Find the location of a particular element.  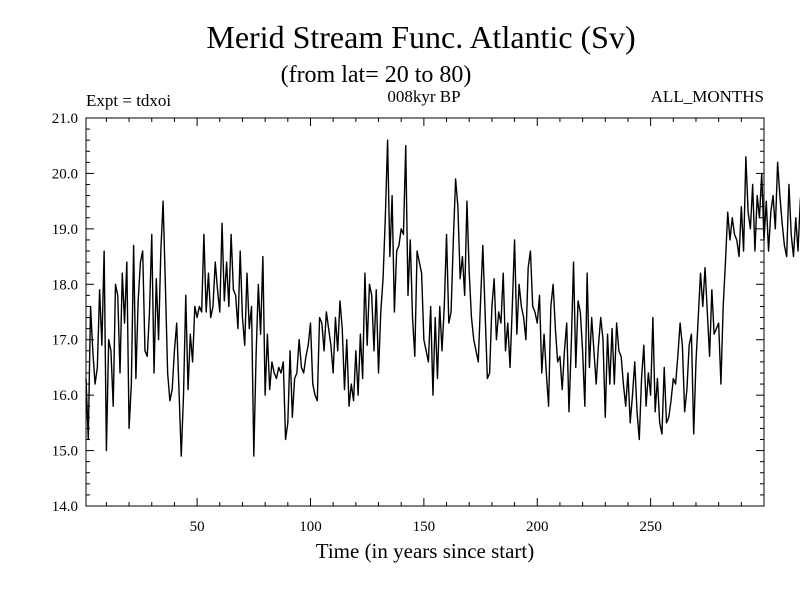

y-tick-label: 15.0 is located at coordinates (65, 452).